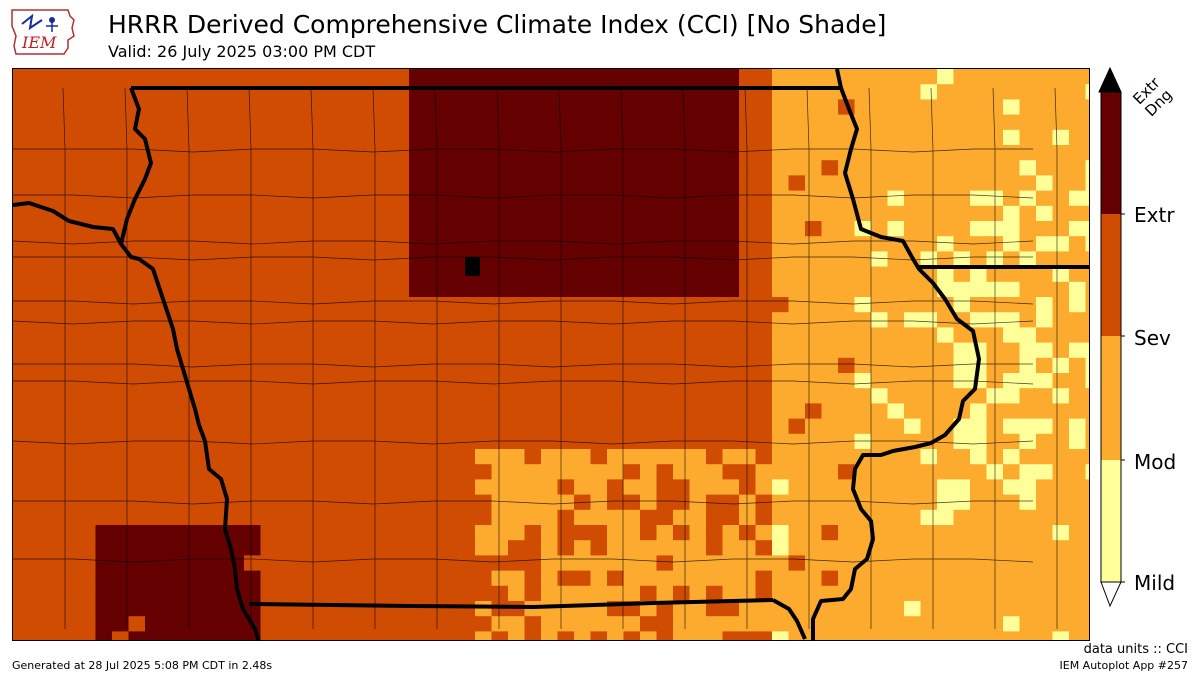  What do you see at coordinates (560, 358) in the screenshot?
I see `county-line` at bounding box center [560, 358].